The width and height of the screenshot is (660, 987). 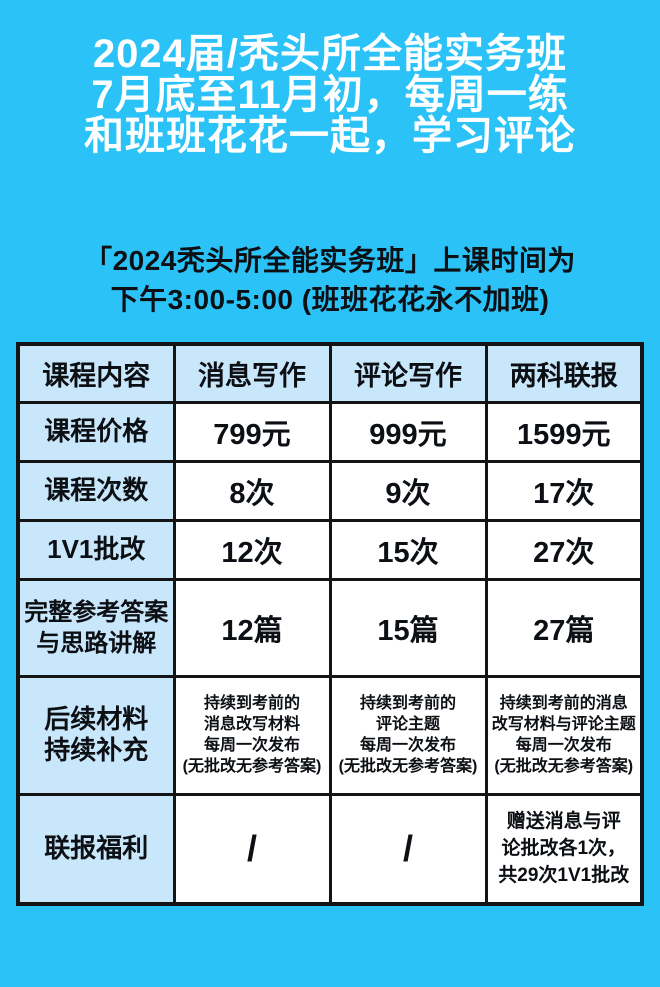 What do you see at coordinates (408, 735) in the screenshot?
I see `materials-cell-commentary: 持续到考前的 评论主题 每周一次发布 (无批改无参考答案)` at bounding box center [408, 735].